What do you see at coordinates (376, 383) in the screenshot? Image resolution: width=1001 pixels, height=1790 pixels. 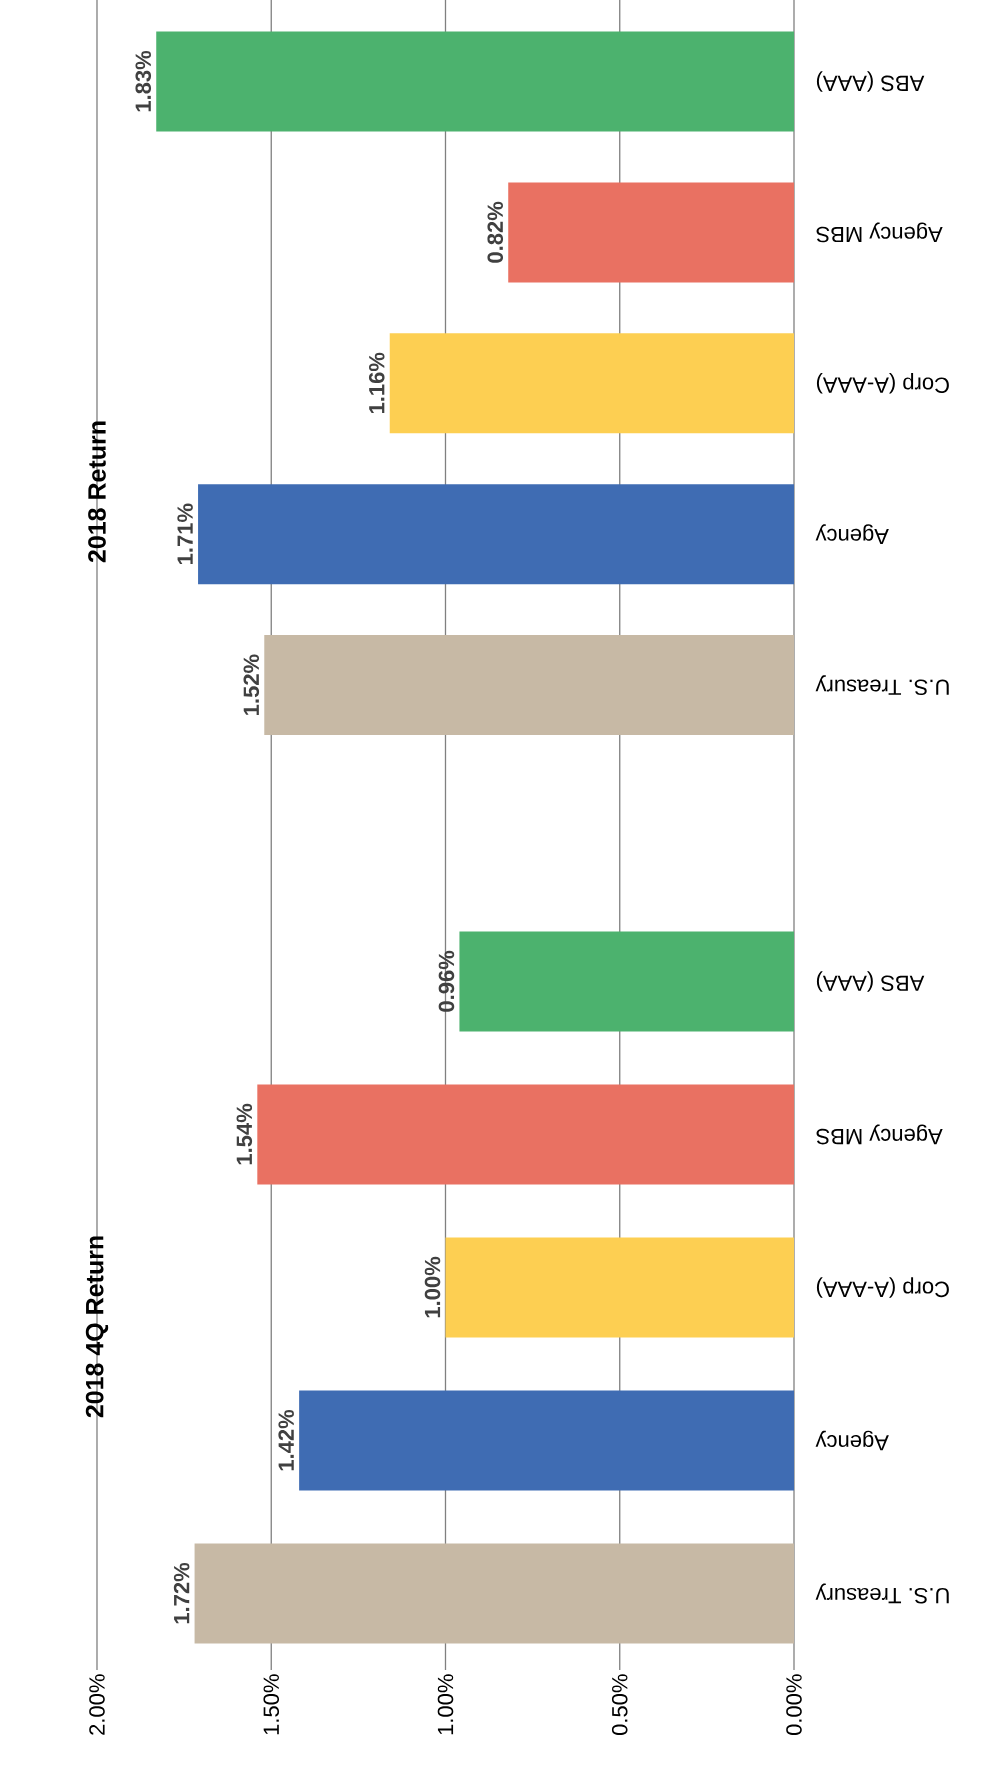 I see `data-label: 1.16%` at bounding box center [376, 383].